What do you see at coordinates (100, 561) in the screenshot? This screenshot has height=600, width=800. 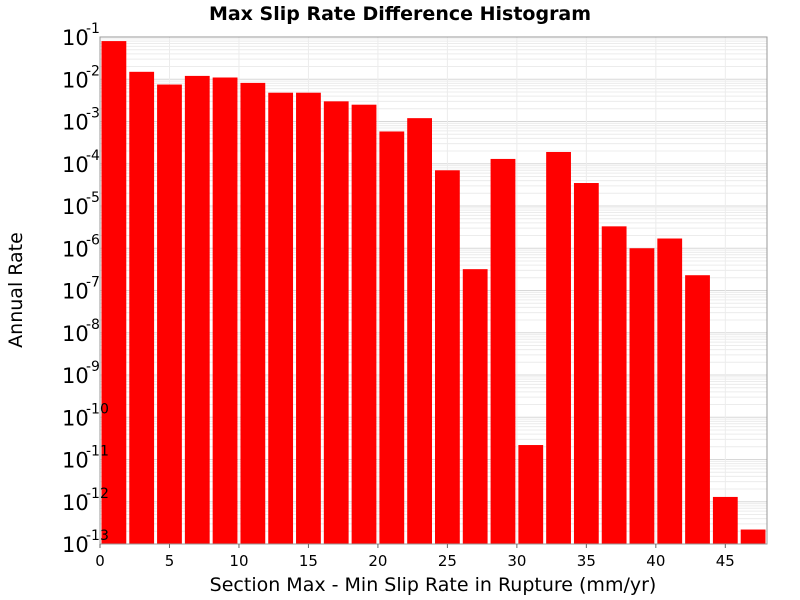 I see `x-tick-label: 0` at bounding box center [100, 561].